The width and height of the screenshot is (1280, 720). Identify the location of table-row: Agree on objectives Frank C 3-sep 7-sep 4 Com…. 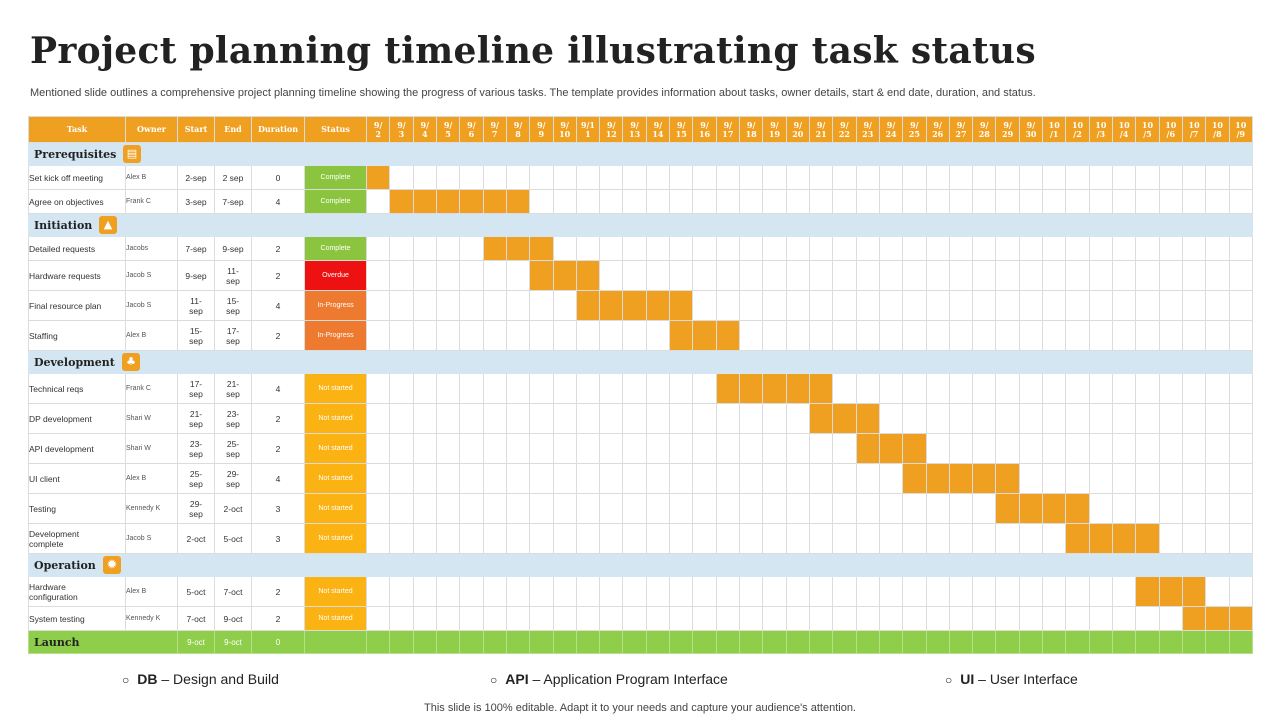
(640, 201).